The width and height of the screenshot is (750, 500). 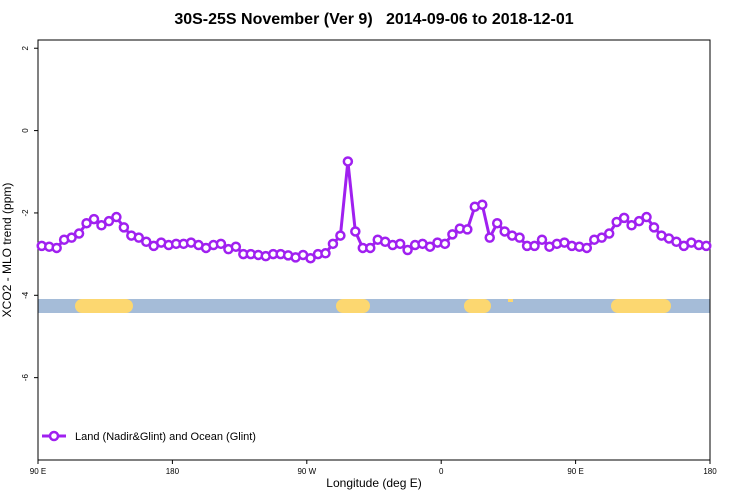 I want to click on y-tick-label: -2, so click(x=25, y=213).